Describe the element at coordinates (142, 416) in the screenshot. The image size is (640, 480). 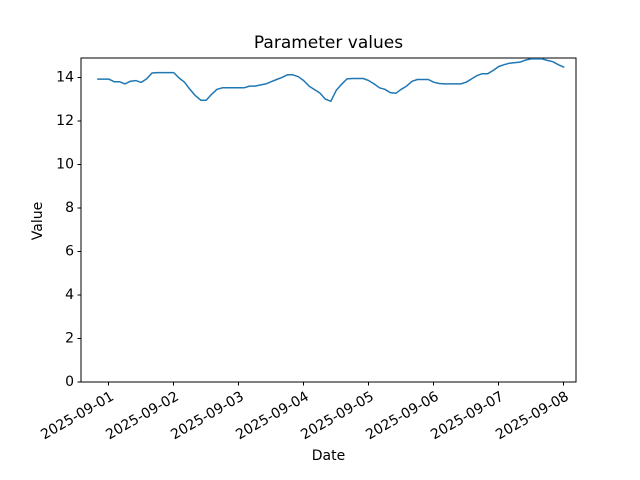
I see `x-tick-label: 2025-09-02` at that location.